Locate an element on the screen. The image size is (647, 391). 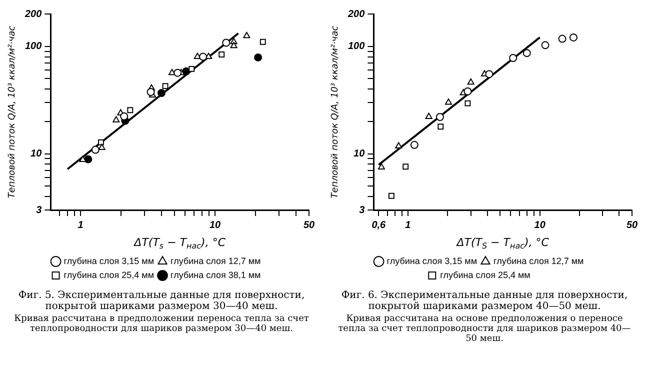
text: Кривая рассчитана в предположении переноса тепла за счет теплопроводности для шариков размером 30—40 меш. is located at coordinates (161, 324).